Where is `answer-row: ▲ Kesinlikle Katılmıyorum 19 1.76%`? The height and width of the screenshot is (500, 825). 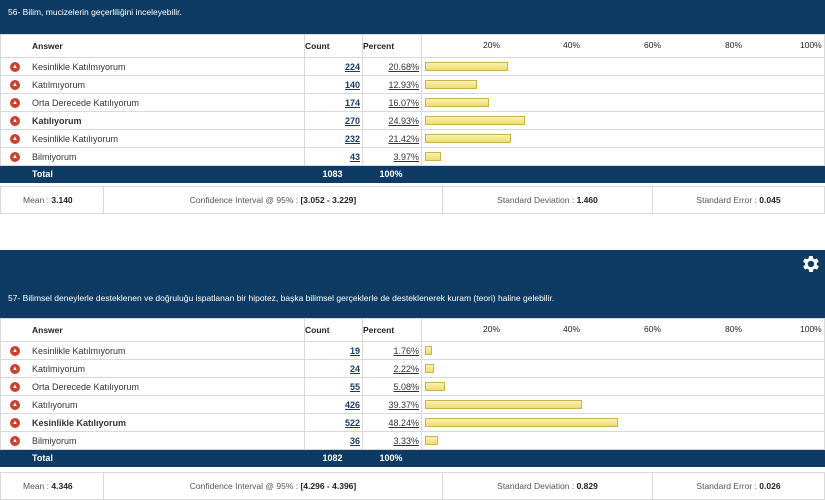 answer-row: ▲ Kesinlikle Katılmıyorum 19 1.76% is located at coordinates (412, 350).